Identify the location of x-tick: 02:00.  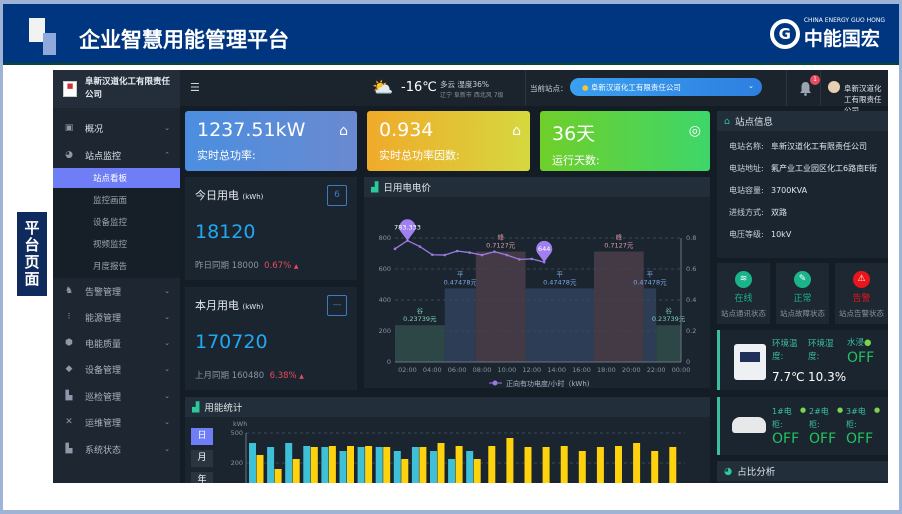
(407, 370).